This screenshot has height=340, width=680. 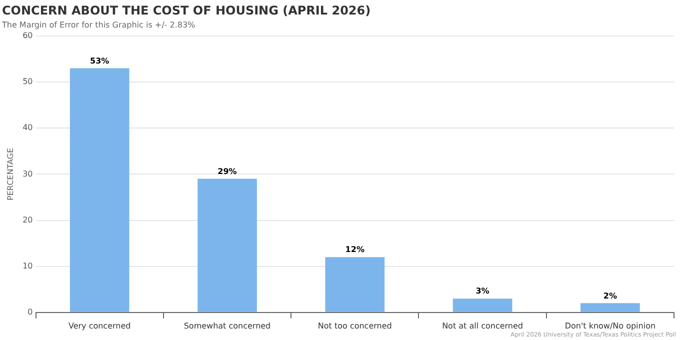 What do you see at coordinates (354, 249) in the screenshot?
I see `data-label: 12%` at bounding box center [354, 249].